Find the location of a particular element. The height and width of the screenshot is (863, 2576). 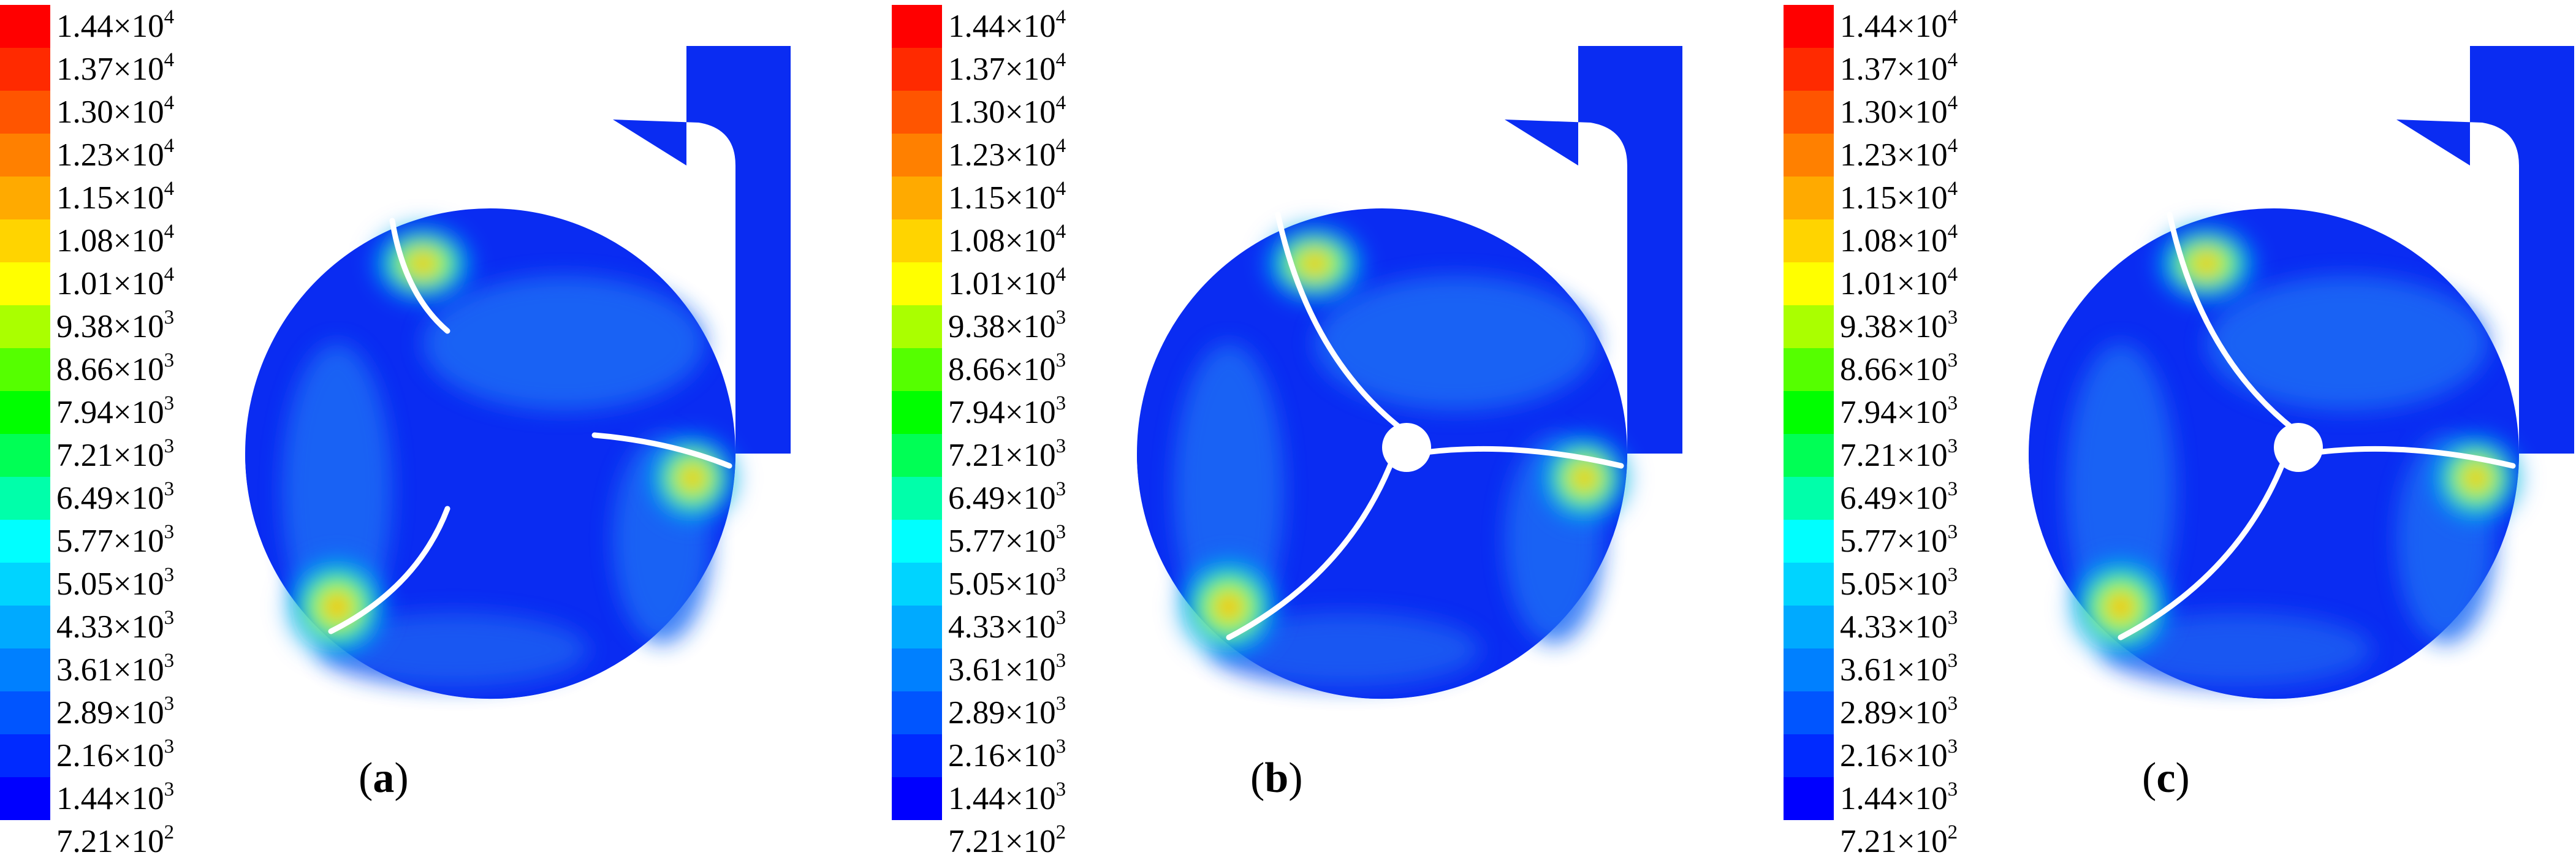

legend-row: 4.33×103 is located at coordinates (159, 627).